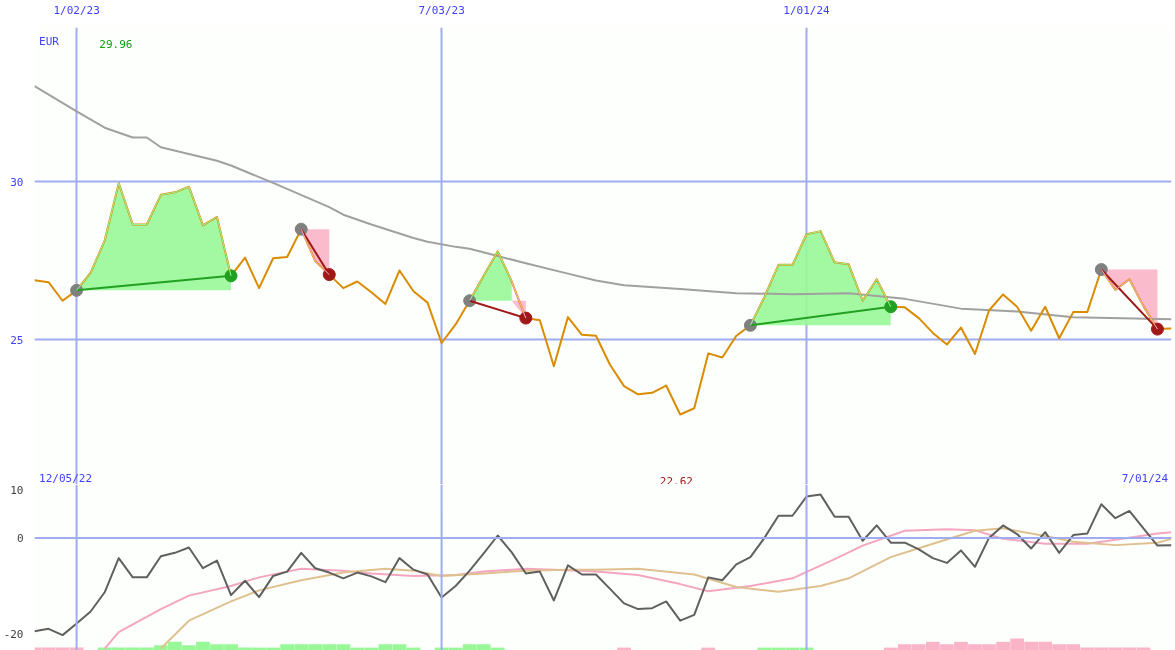 The height and width of the screenshot is (650, 1175). What do you see at coordinates (441, 10) in the screenshot?
I see `x-tick-label: 7/03/23` at bounding box center [441, 10].